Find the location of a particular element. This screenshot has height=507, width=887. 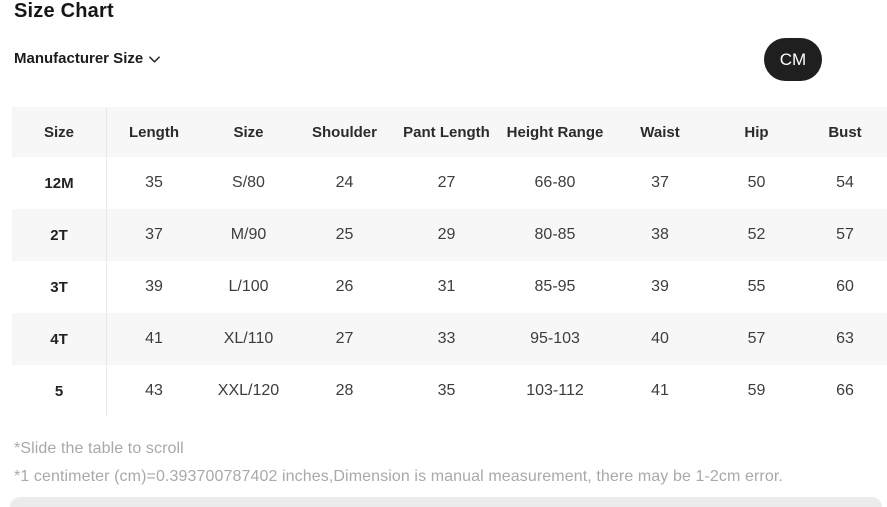

table-cell: 52 is located at coordinates (756, 234).